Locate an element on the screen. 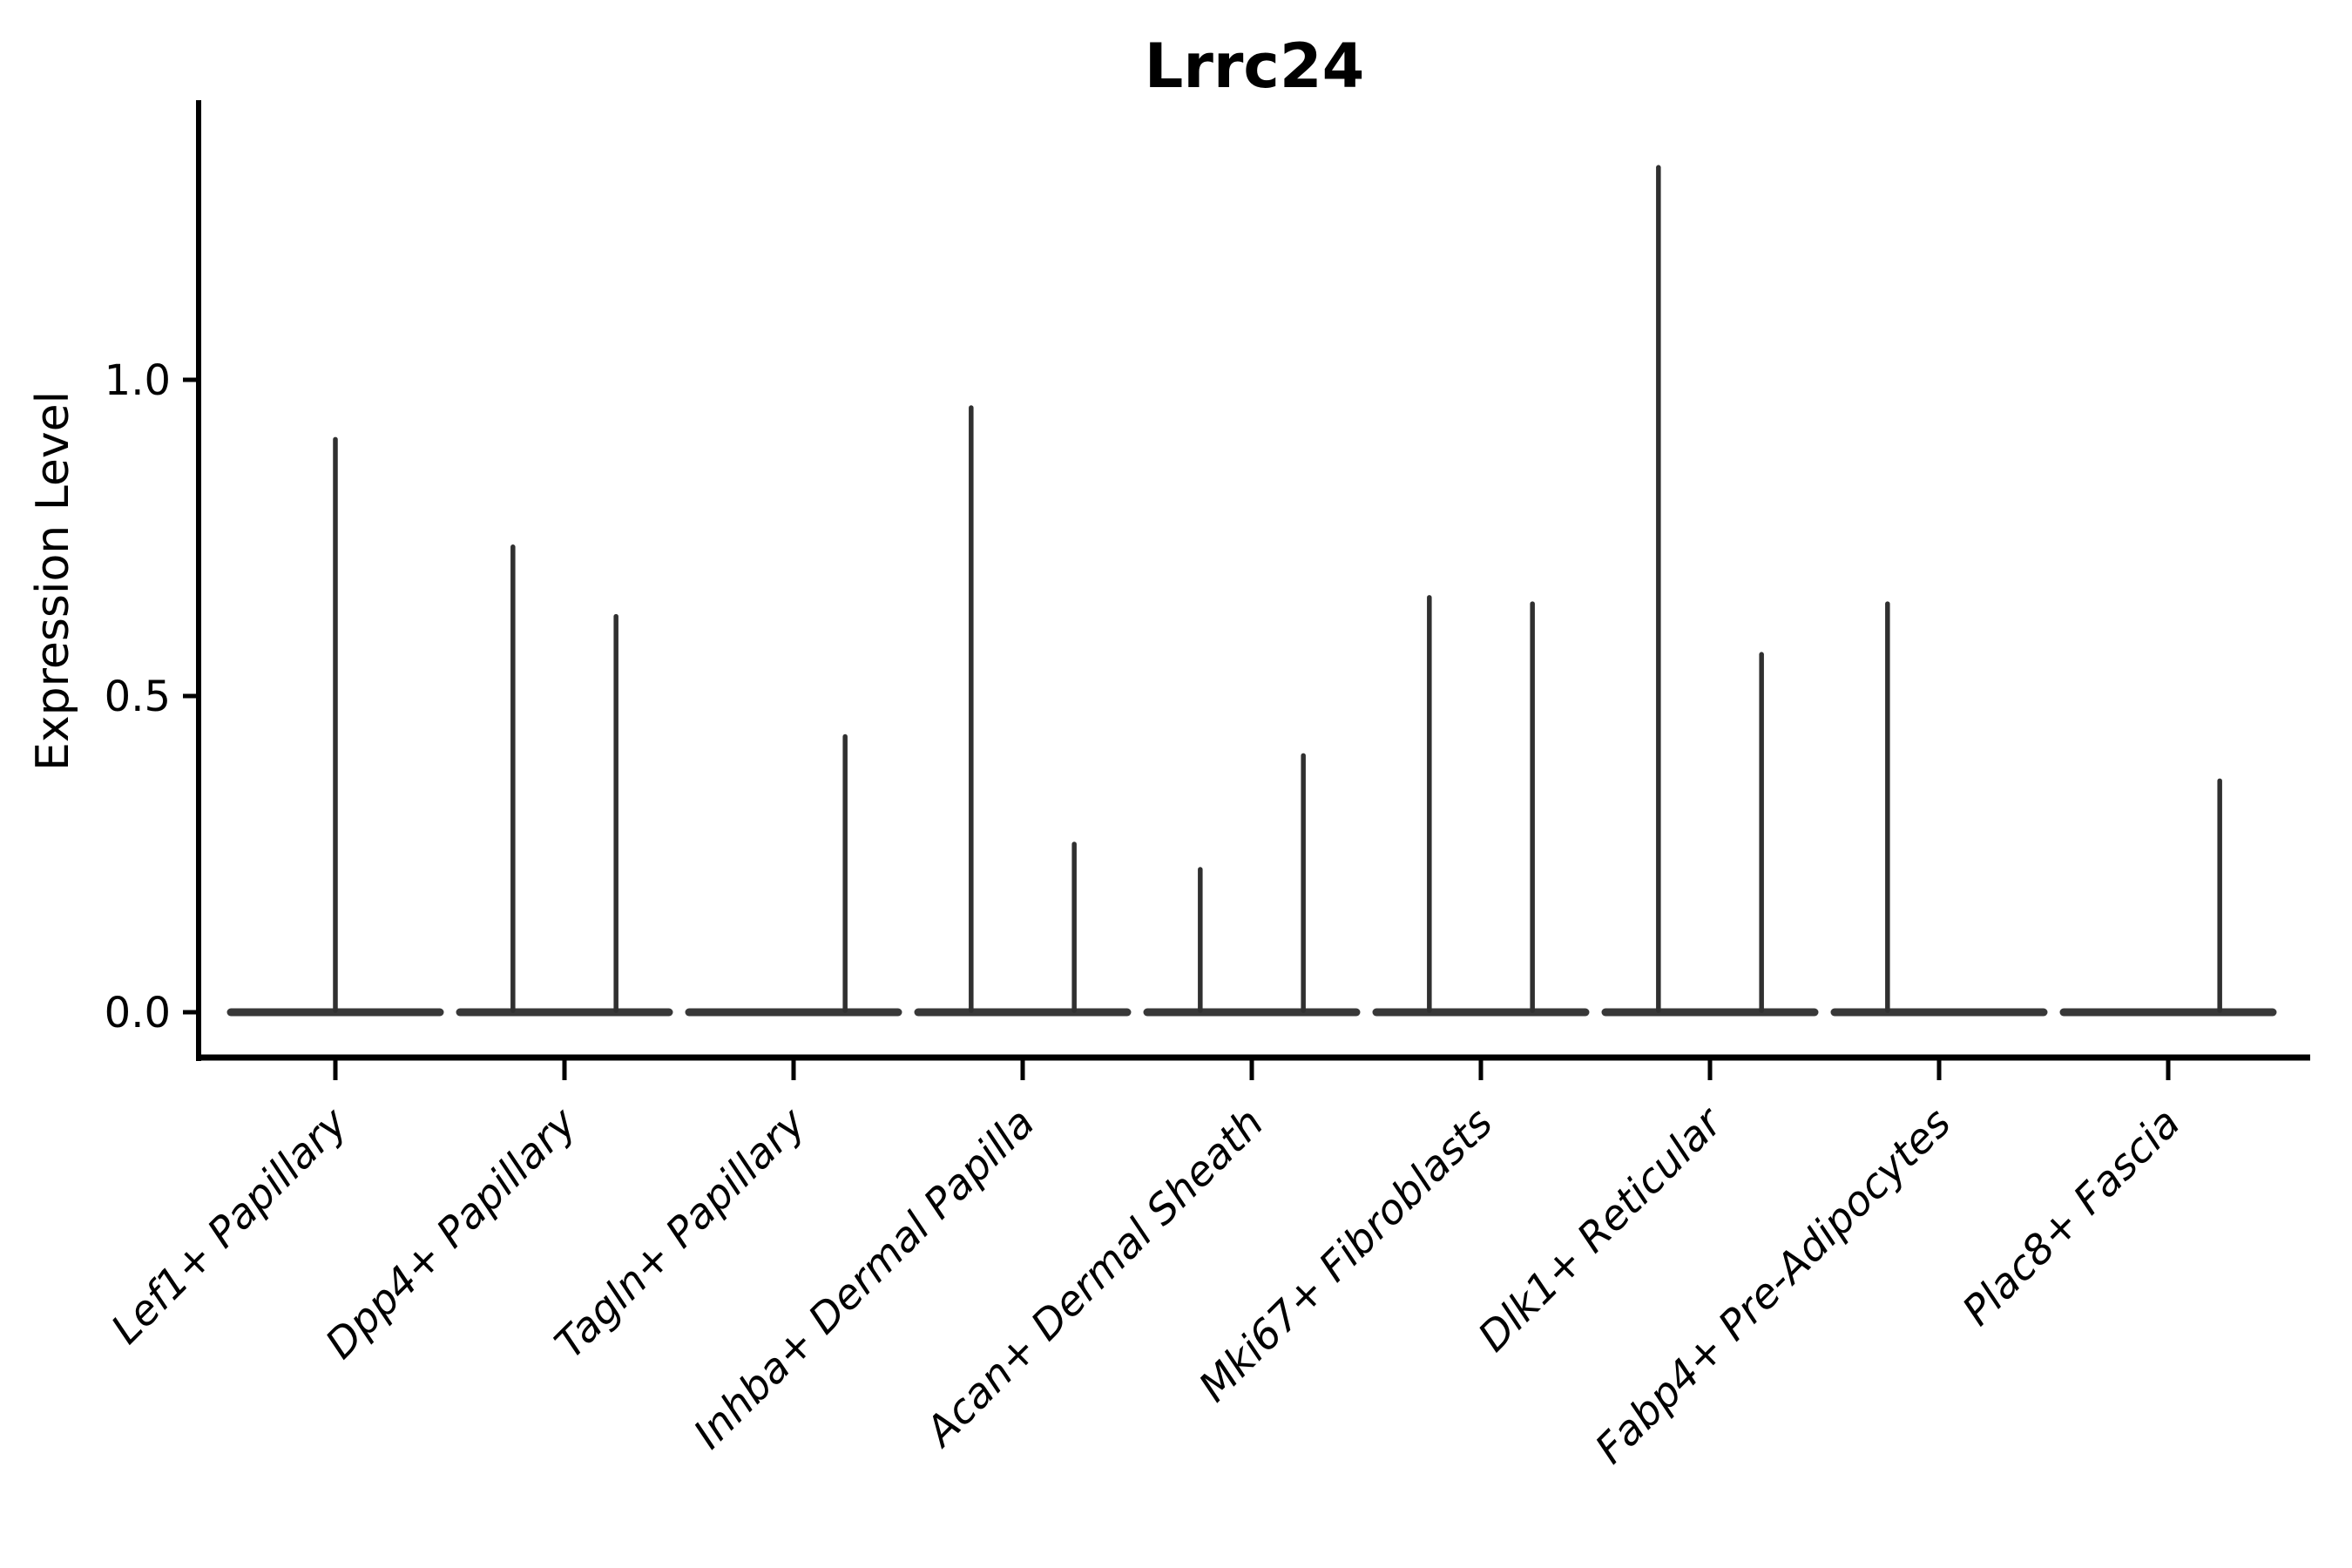 This screenshot has width=2352, height=1568. y-axis-label: Expression Level is located at coordinates (53, 581).